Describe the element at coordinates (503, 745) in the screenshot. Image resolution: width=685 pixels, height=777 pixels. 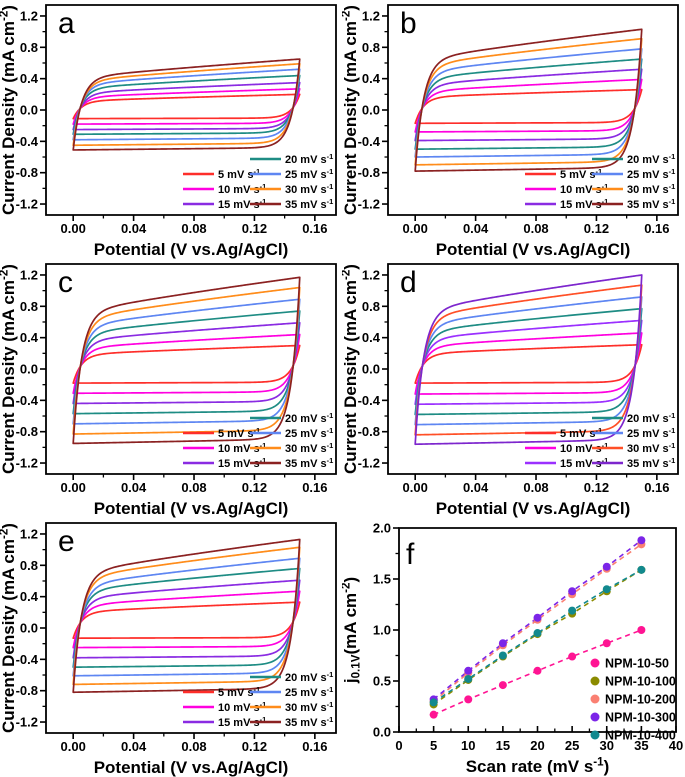
I see `svg-text: 15` at that location.